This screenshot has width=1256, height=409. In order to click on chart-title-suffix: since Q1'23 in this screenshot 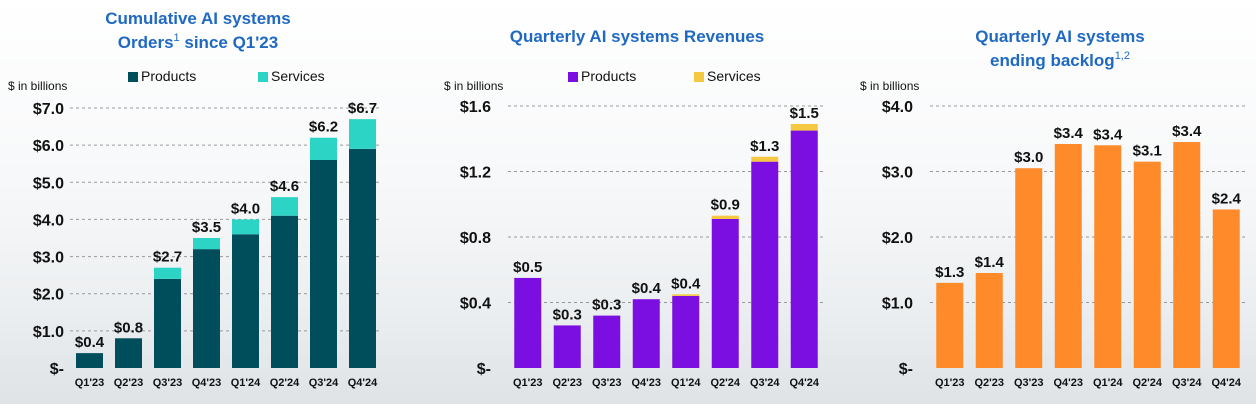, I will do `click(229, 42)`.